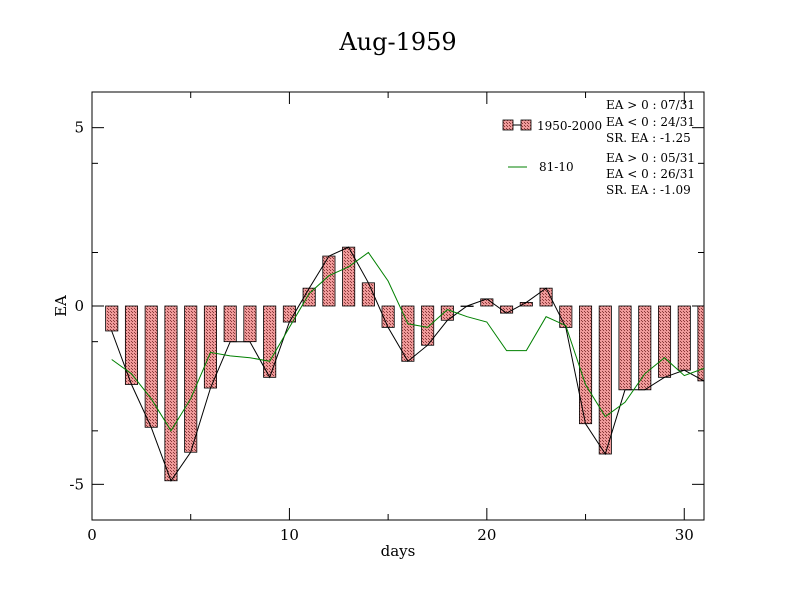 This screenshot has height=612, width=792. I want to click on x-tick-label: 30, so click(684, 535).